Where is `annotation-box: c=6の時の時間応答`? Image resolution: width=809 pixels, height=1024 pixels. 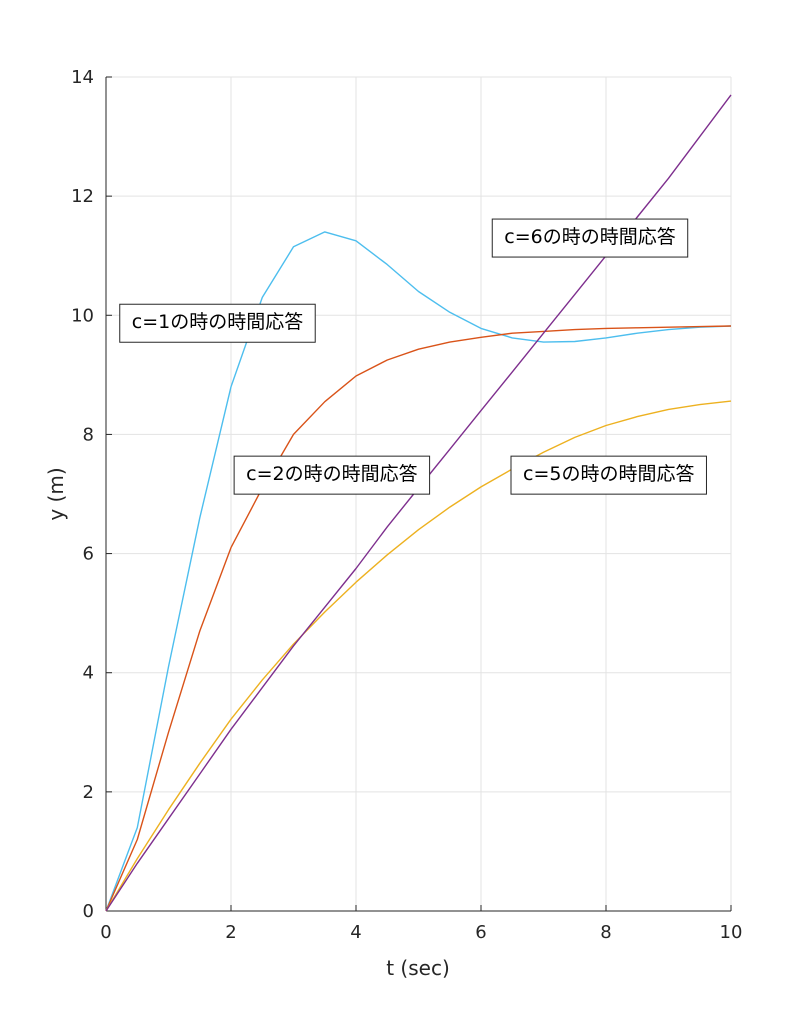
annotation-box: c=6の時の時間応答 is located at coordinates (590, 238).